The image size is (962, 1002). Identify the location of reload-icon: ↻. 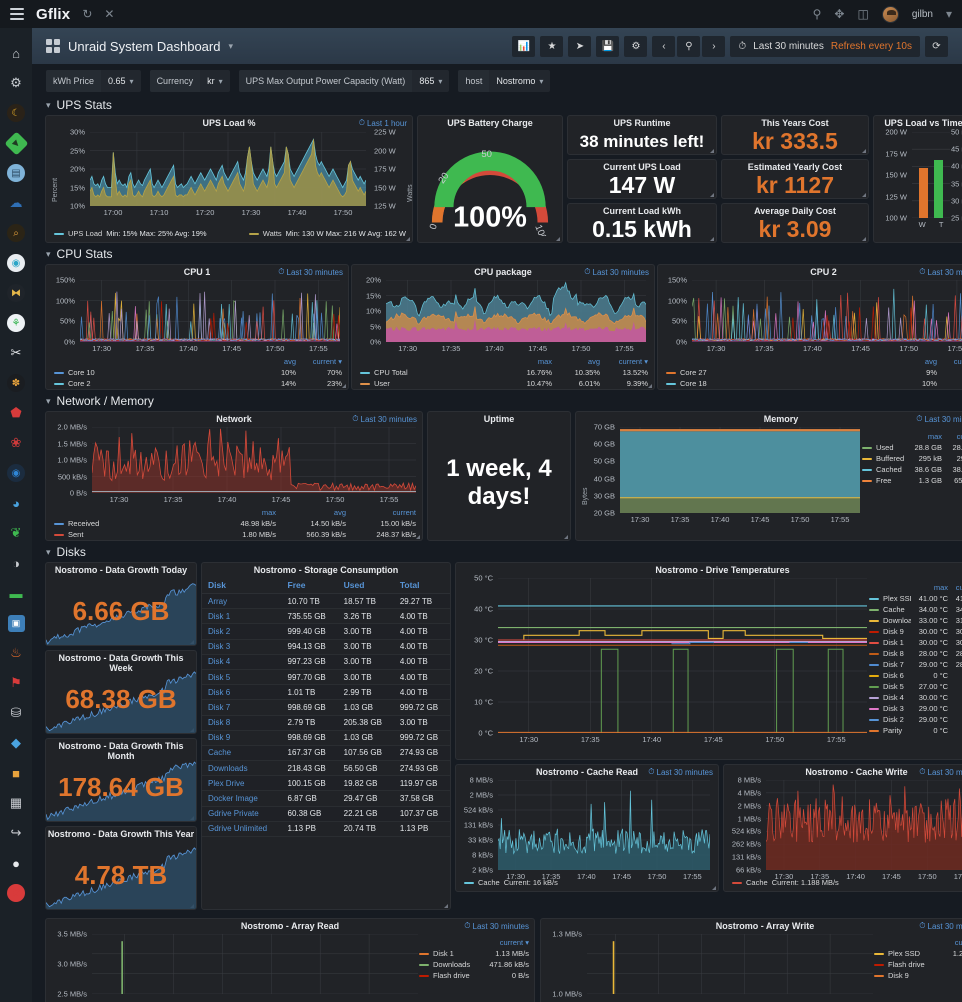
(87, 14).